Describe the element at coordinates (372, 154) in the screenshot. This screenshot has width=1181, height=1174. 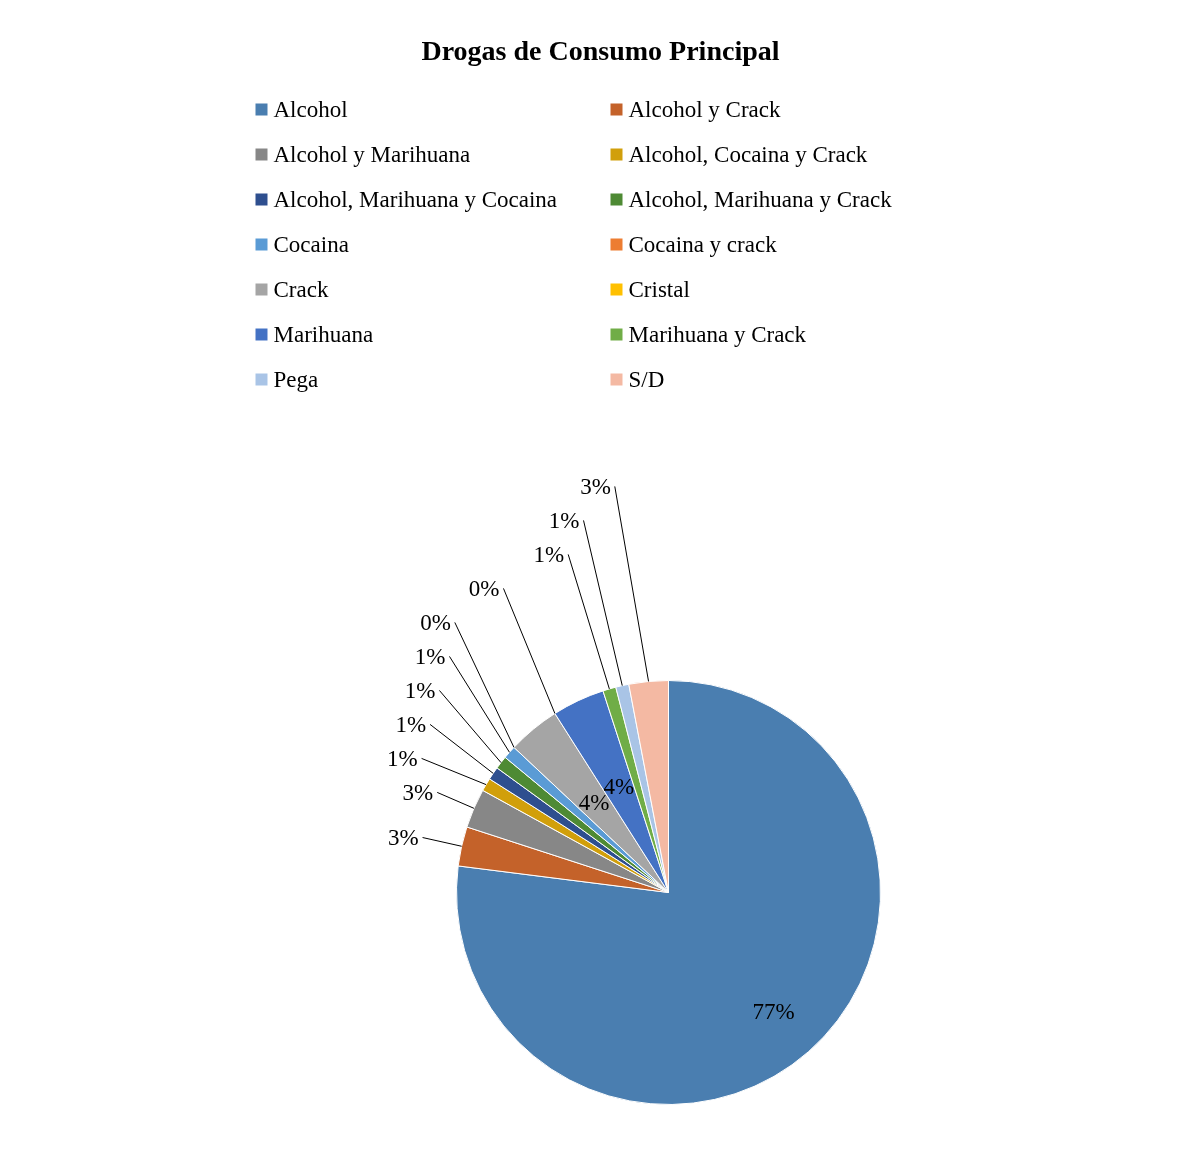
I see `legend-label: Alcohol y Marihuana` at that location.